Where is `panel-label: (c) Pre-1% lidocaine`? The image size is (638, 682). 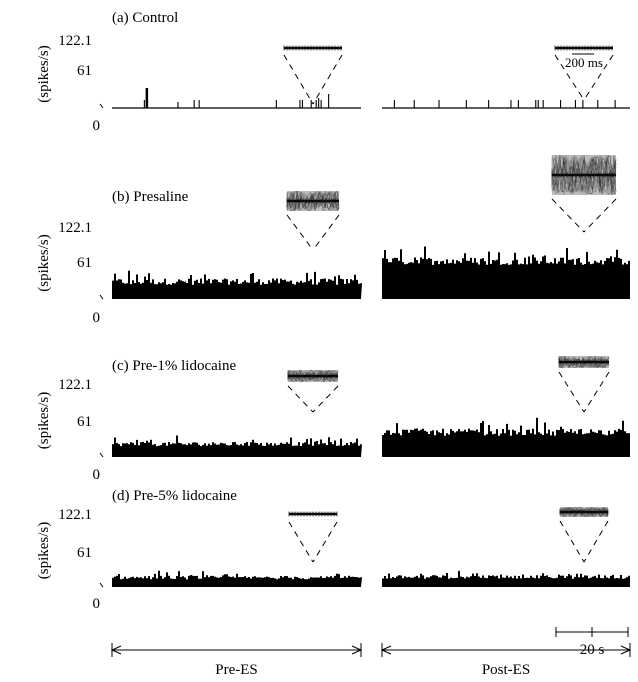
panel-label: (c) Pre-1% lidocaine is located at coordinates (174, 366).